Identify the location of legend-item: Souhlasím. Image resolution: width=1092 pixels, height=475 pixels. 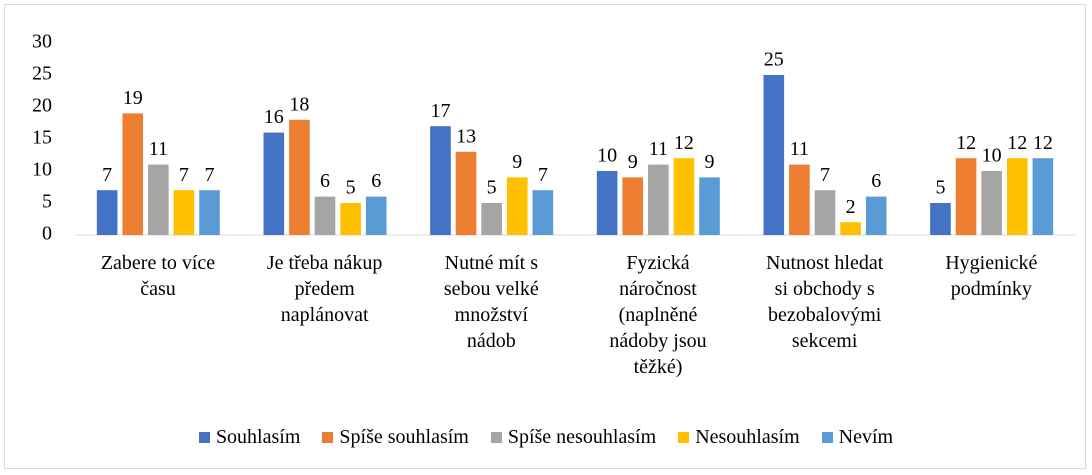
(249, 437).